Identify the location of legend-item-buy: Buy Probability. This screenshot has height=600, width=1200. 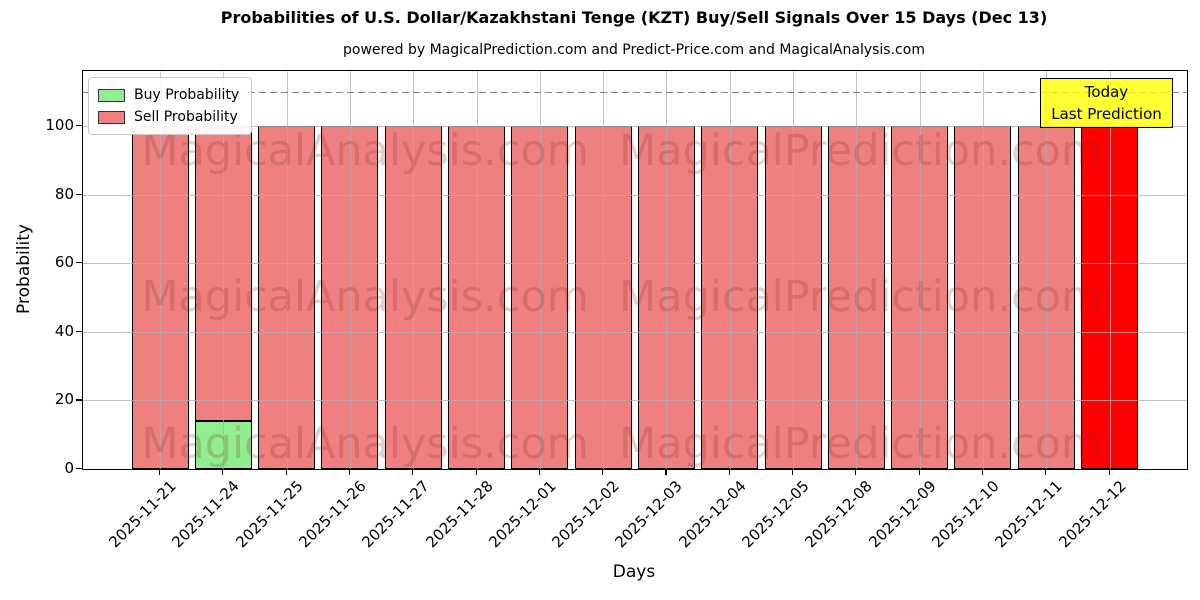
(168, 95).